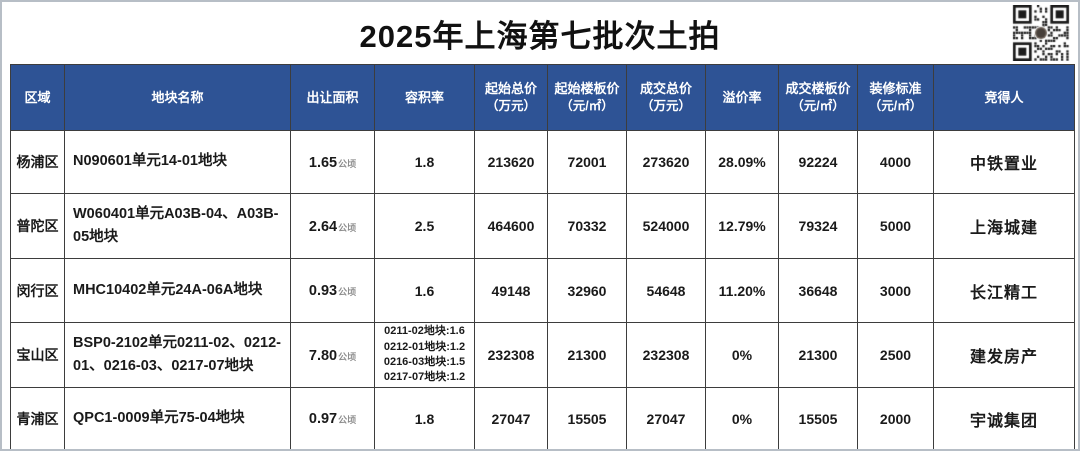  Describe the element at coordinates (895, 226) in the screenshot. I see `cell-decoration: 5000` at that location.